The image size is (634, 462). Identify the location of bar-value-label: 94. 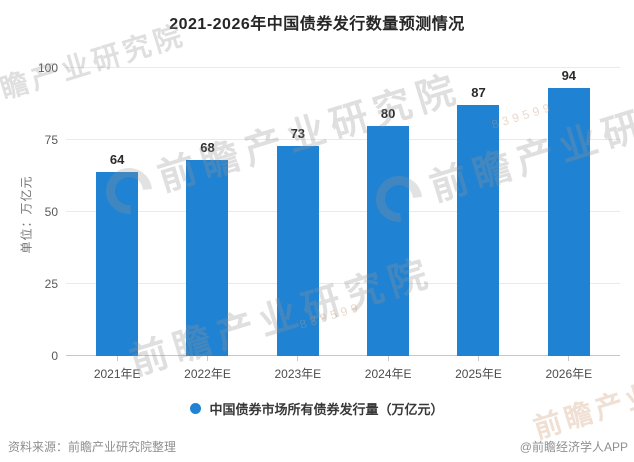
(569, 75).